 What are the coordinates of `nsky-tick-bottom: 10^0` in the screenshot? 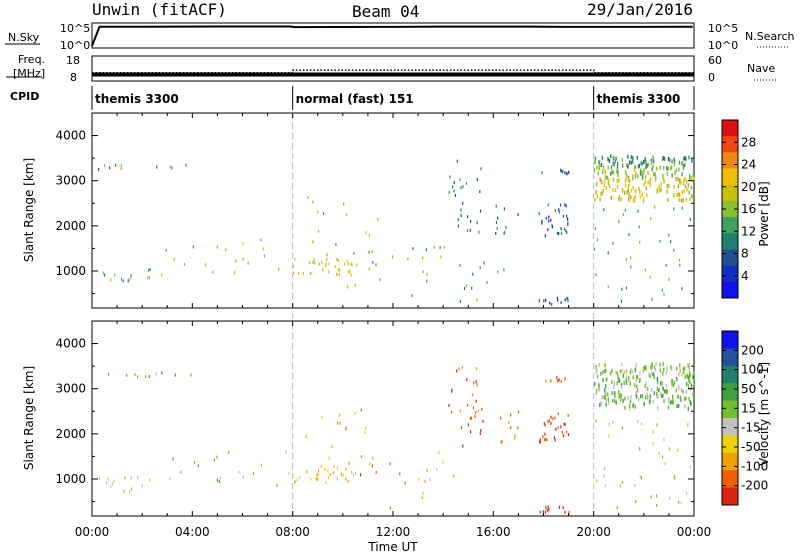 It's located at (75, 45).